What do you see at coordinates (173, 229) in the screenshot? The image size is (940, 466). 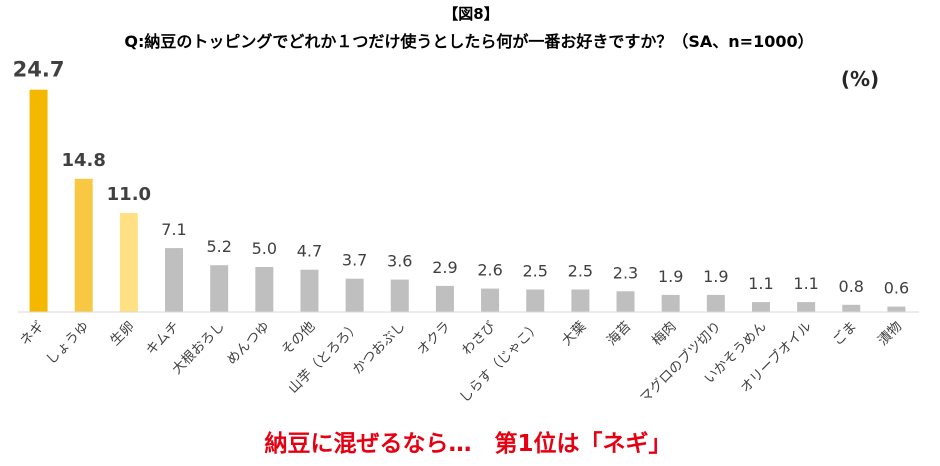 I see `value-label-4: 7.1` at bounding box center [173, 229].